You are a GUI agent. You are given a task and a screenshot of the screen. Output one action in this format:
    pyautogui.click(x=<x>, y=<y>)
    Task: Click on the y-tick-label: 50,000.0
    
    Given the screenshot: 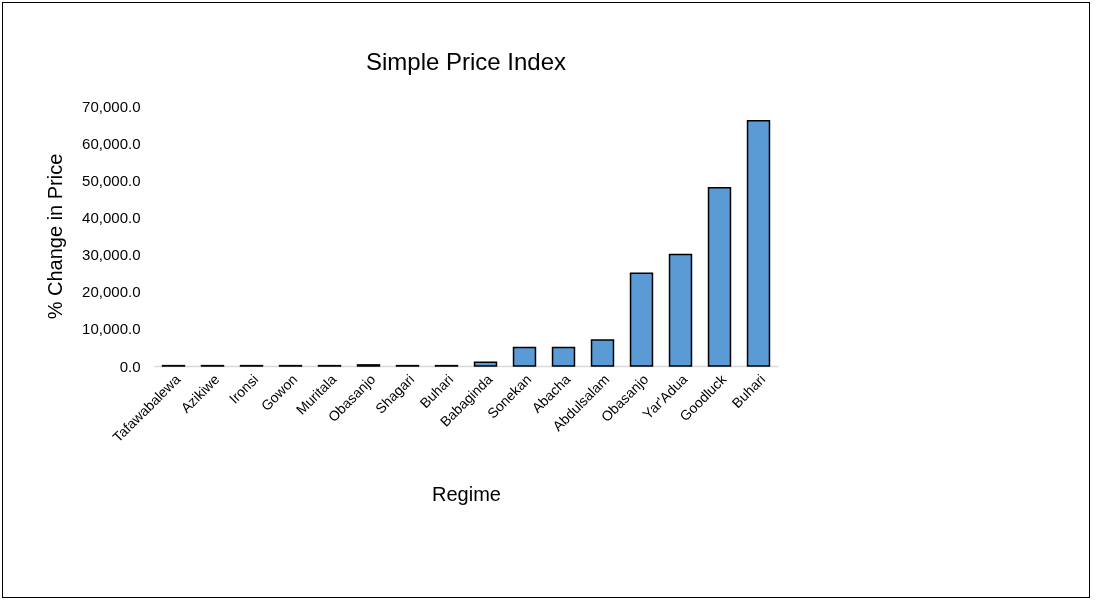 What is the action you would take?
    pyautogui.click(x=111, y=180)
    